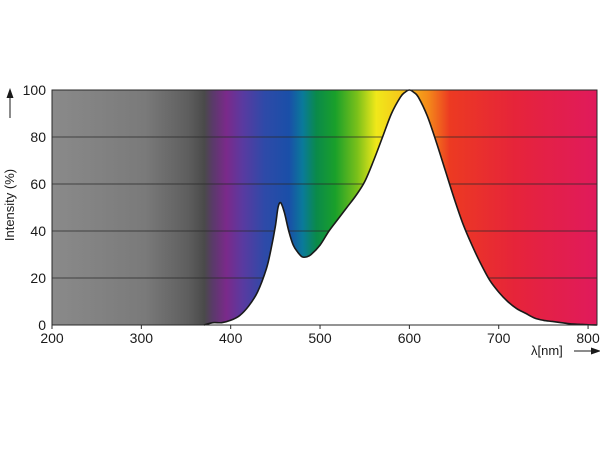 This screenshot has width=600, height=450. What do you see at coordinates (499, 338) in the screenshot?
I see `x-tick-label-700: 700` at bounding box center [499, 338].